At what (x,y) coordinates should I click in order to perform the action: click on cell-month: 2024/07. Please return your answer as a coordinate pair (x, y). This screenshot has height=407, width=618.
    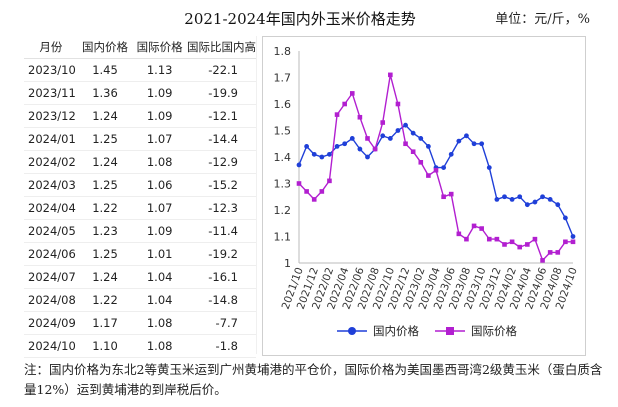
    Looking at the image, I should click on (51, 277).